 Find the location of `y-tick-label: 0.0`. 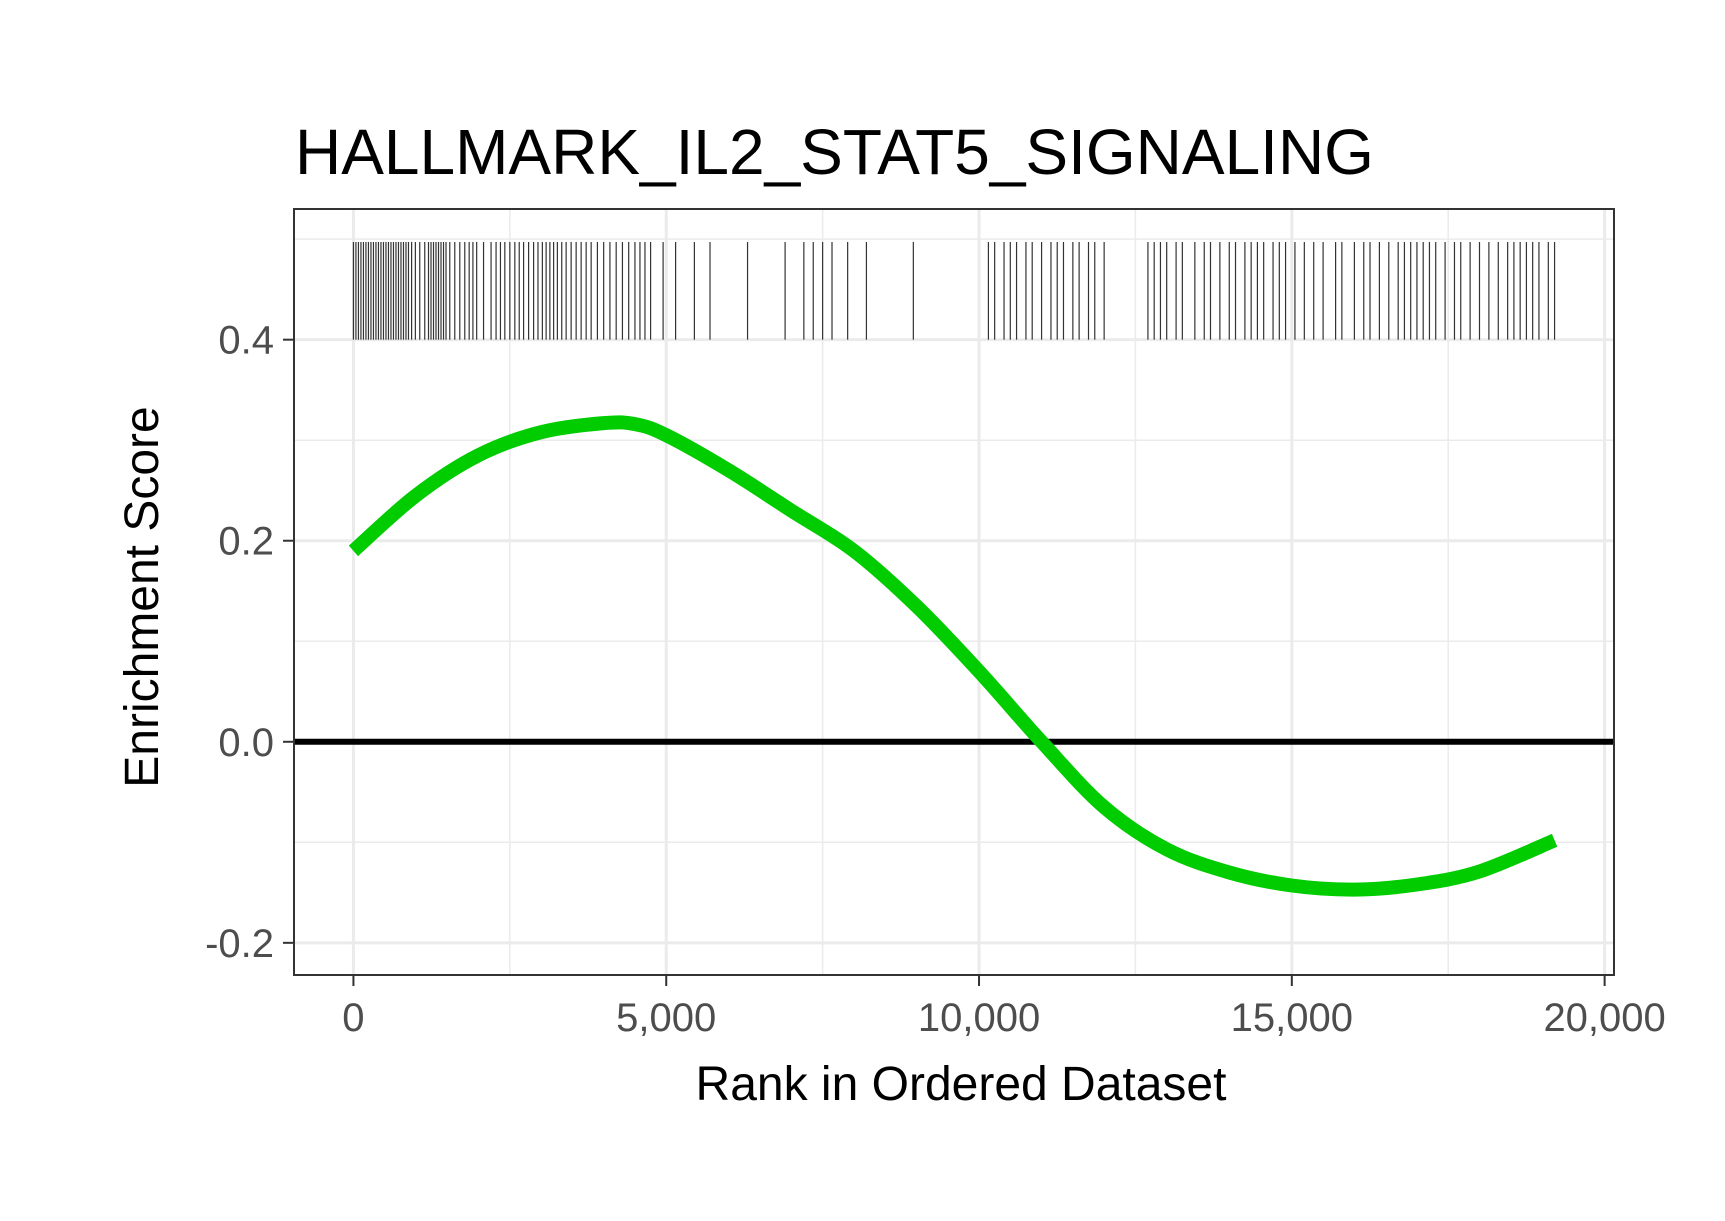

y-tick-label: 0.0 is located at coordinates (246, 743).